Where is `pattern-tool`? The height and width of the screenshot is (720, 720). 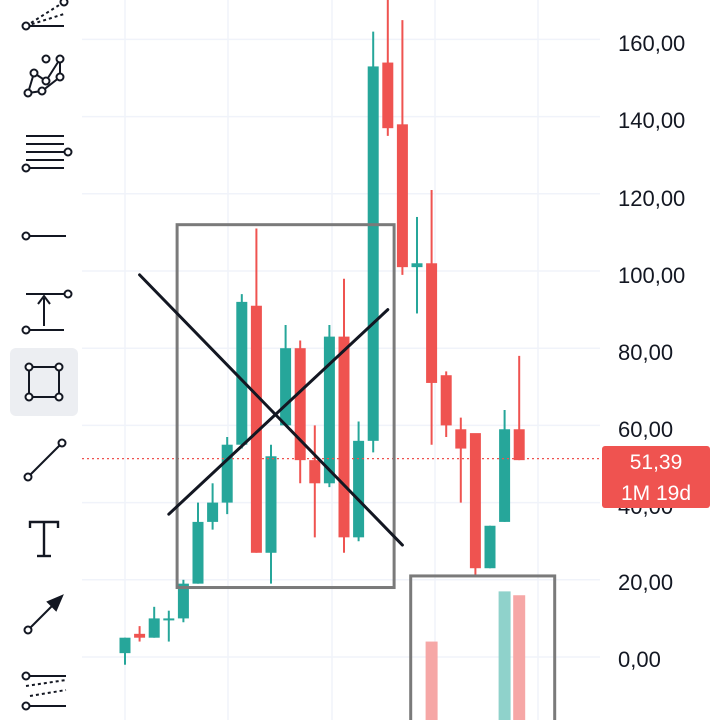 pattern-tool is located at coordinates (44, 75).